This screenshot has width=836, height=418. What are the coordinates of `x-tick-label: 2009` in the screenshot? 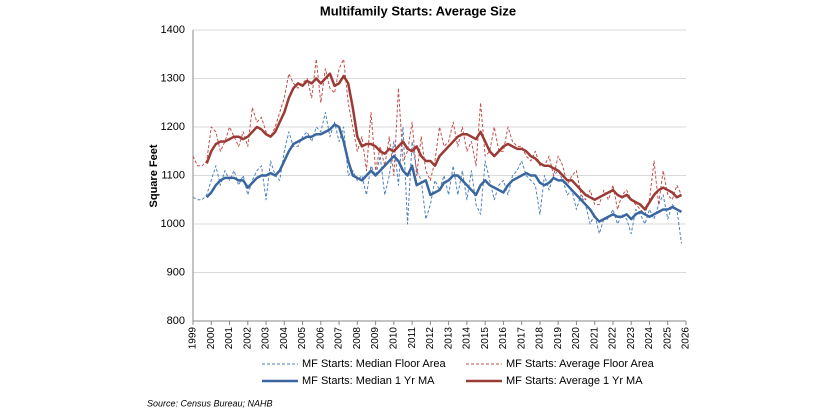 It's located at (375, 338).